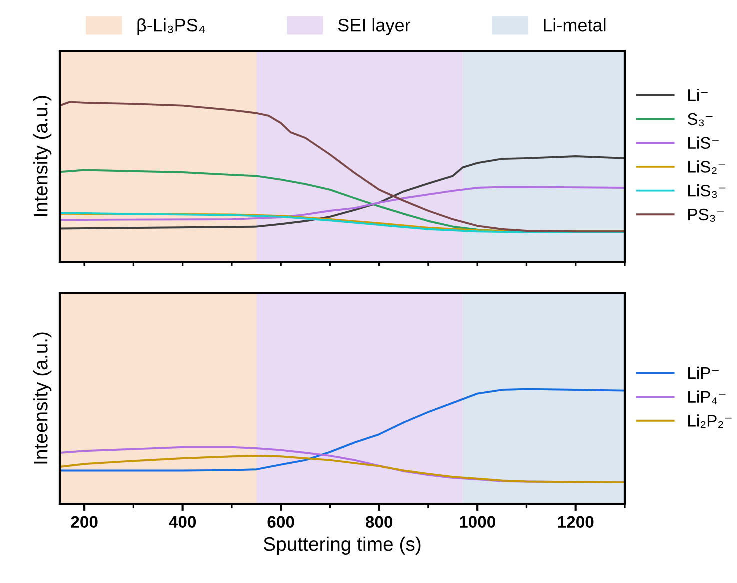  I want to click on legend-label: β-Li₃PS₄, so click(172, 27).